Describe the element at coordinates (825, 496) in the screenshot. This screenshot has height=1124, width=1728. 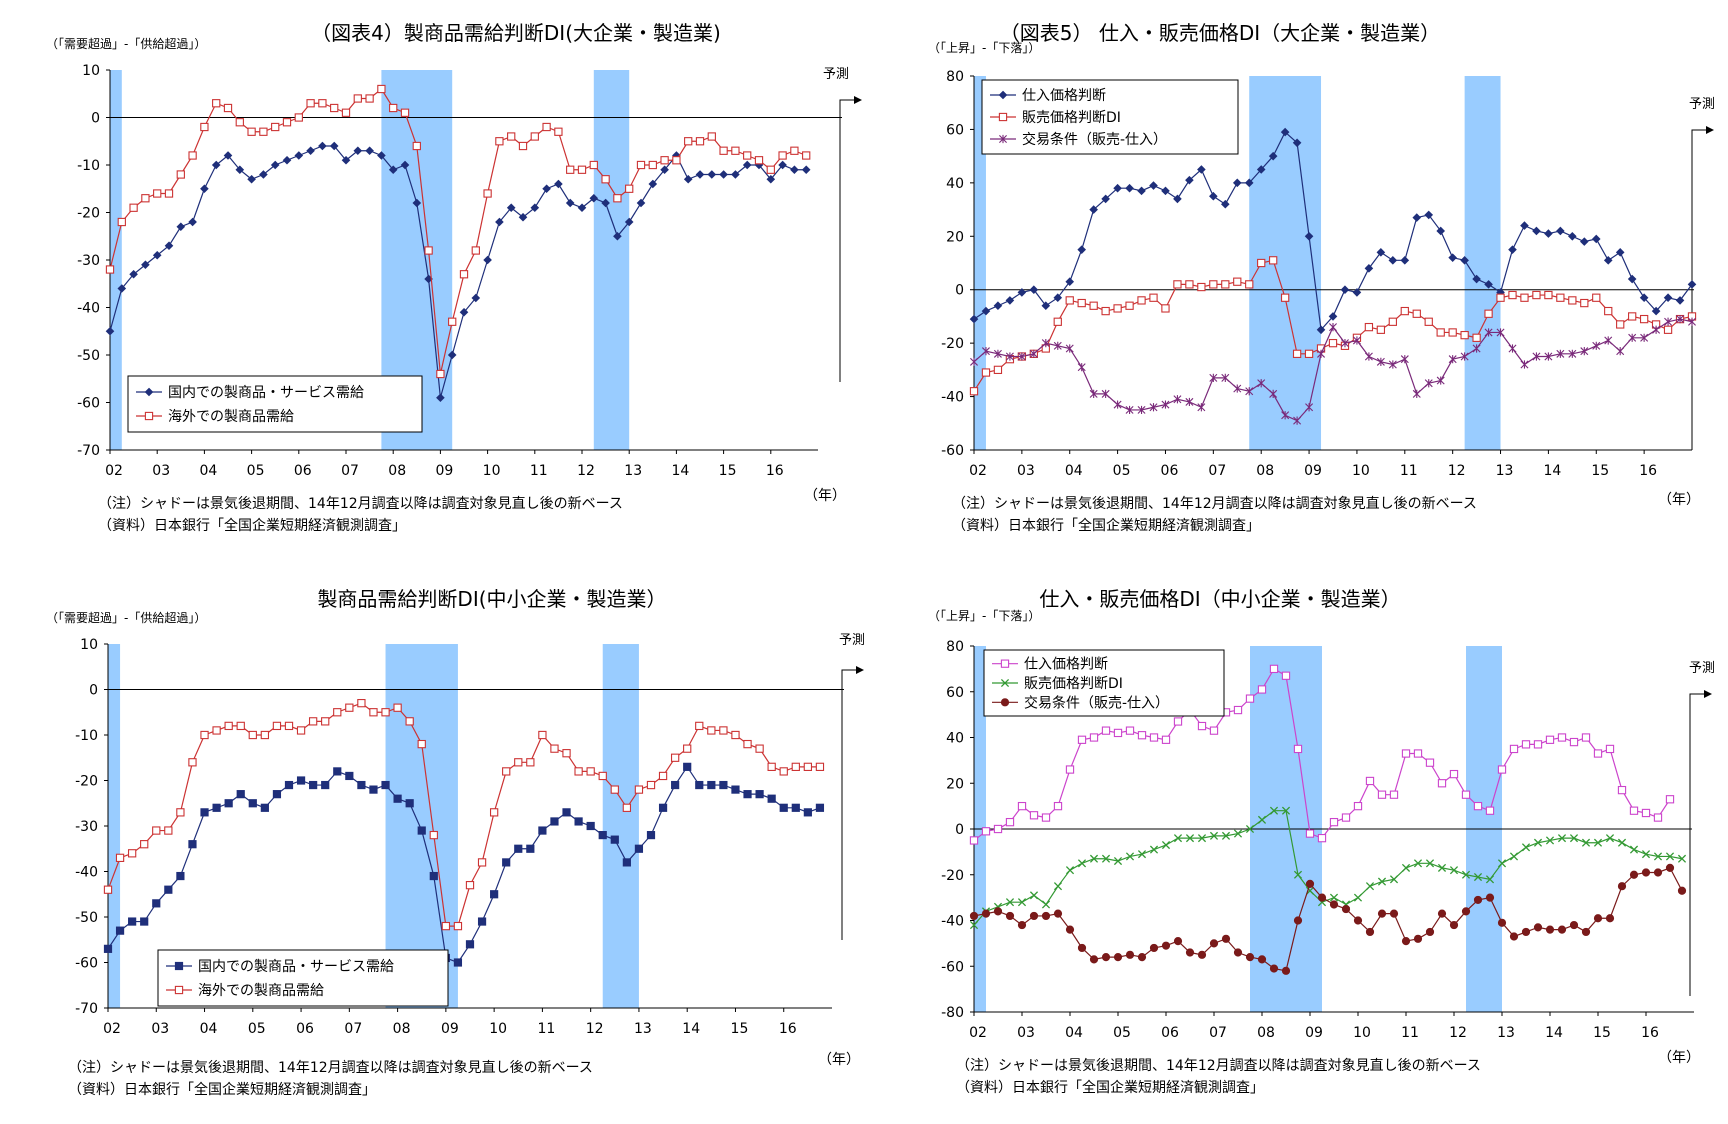
I see `year-unit-label: （年）` at that location.